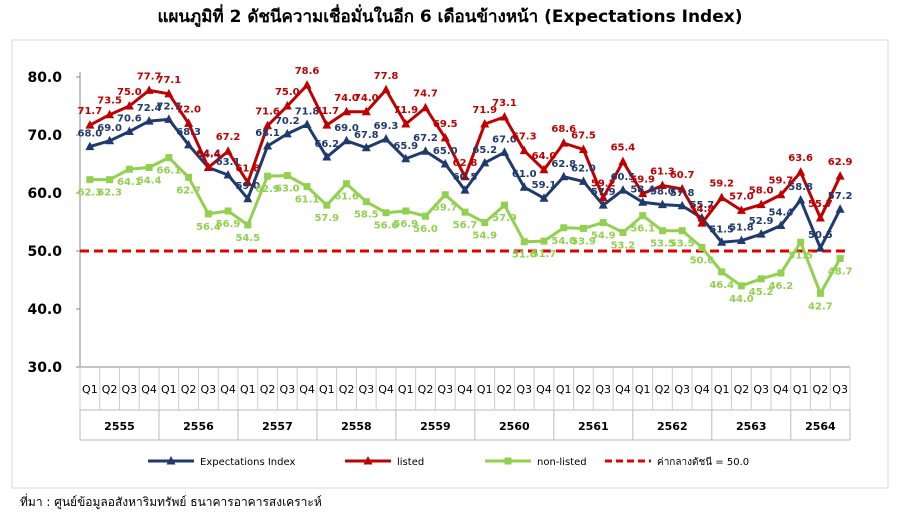 This screenshot has height=526, width=900. Describe the element at coordinates (247, 238) in the screenshot. I see `data-label: 54.5` at that location.